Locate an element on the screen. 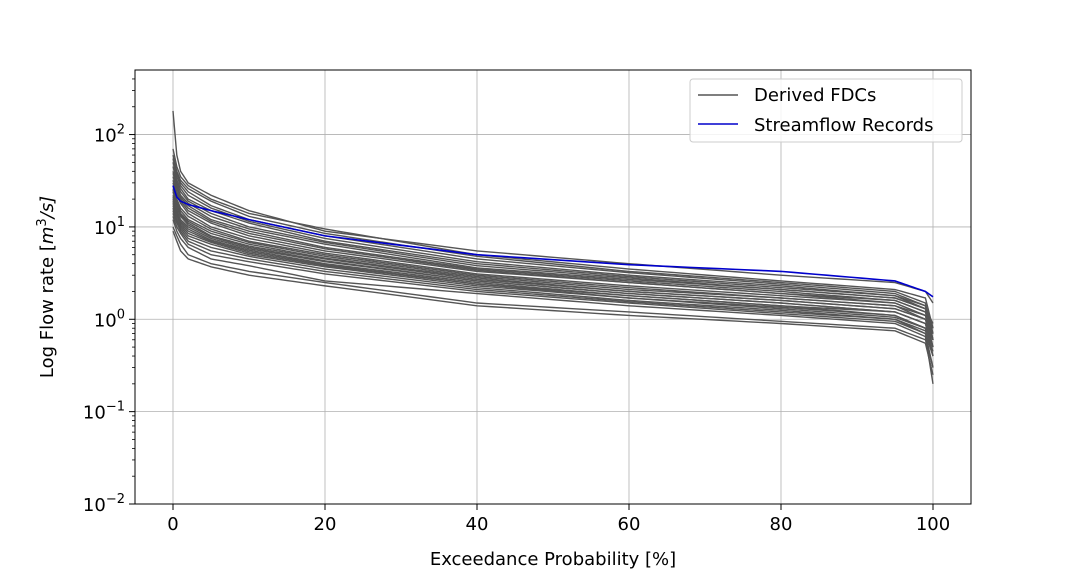 This screenshot has width=1080, height=581. y-tick-label: 10¹ is located at coordinates (109, 227).